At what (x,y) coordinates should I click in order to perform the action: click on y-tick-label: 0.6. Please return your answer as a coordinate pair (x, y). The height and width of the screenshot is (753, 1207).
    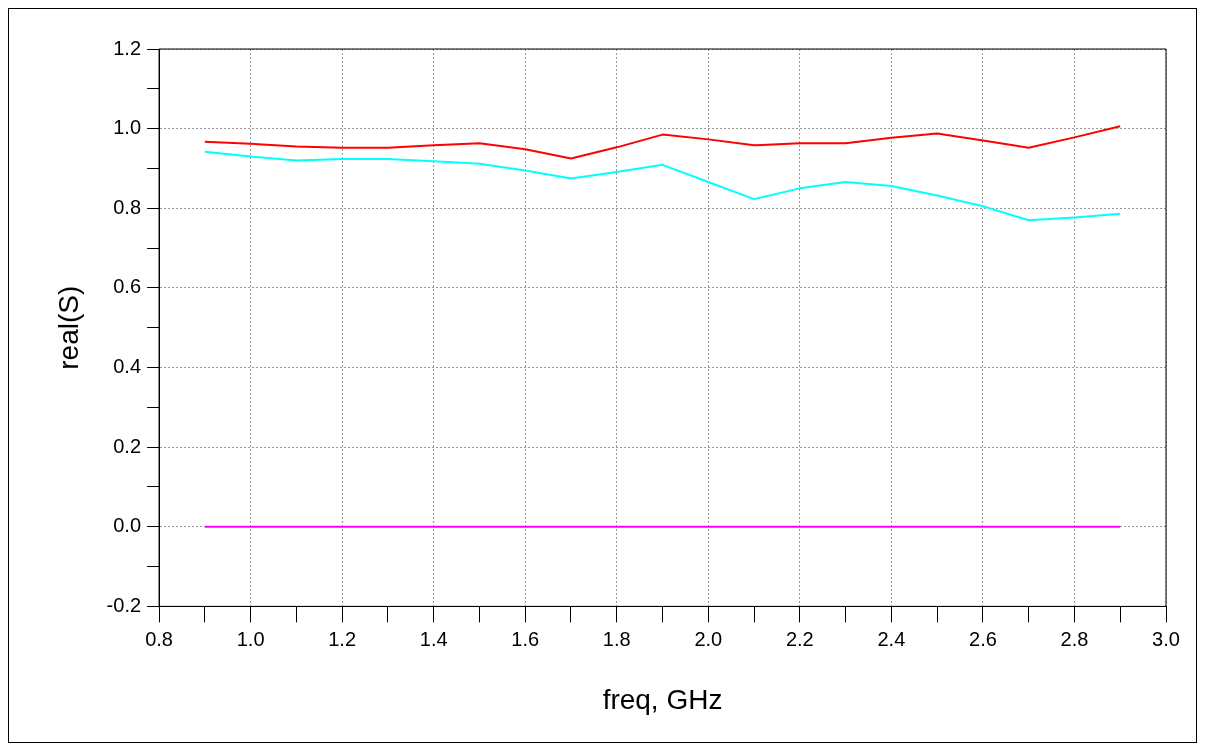
    Looking at the image, I should click on (127, 286).